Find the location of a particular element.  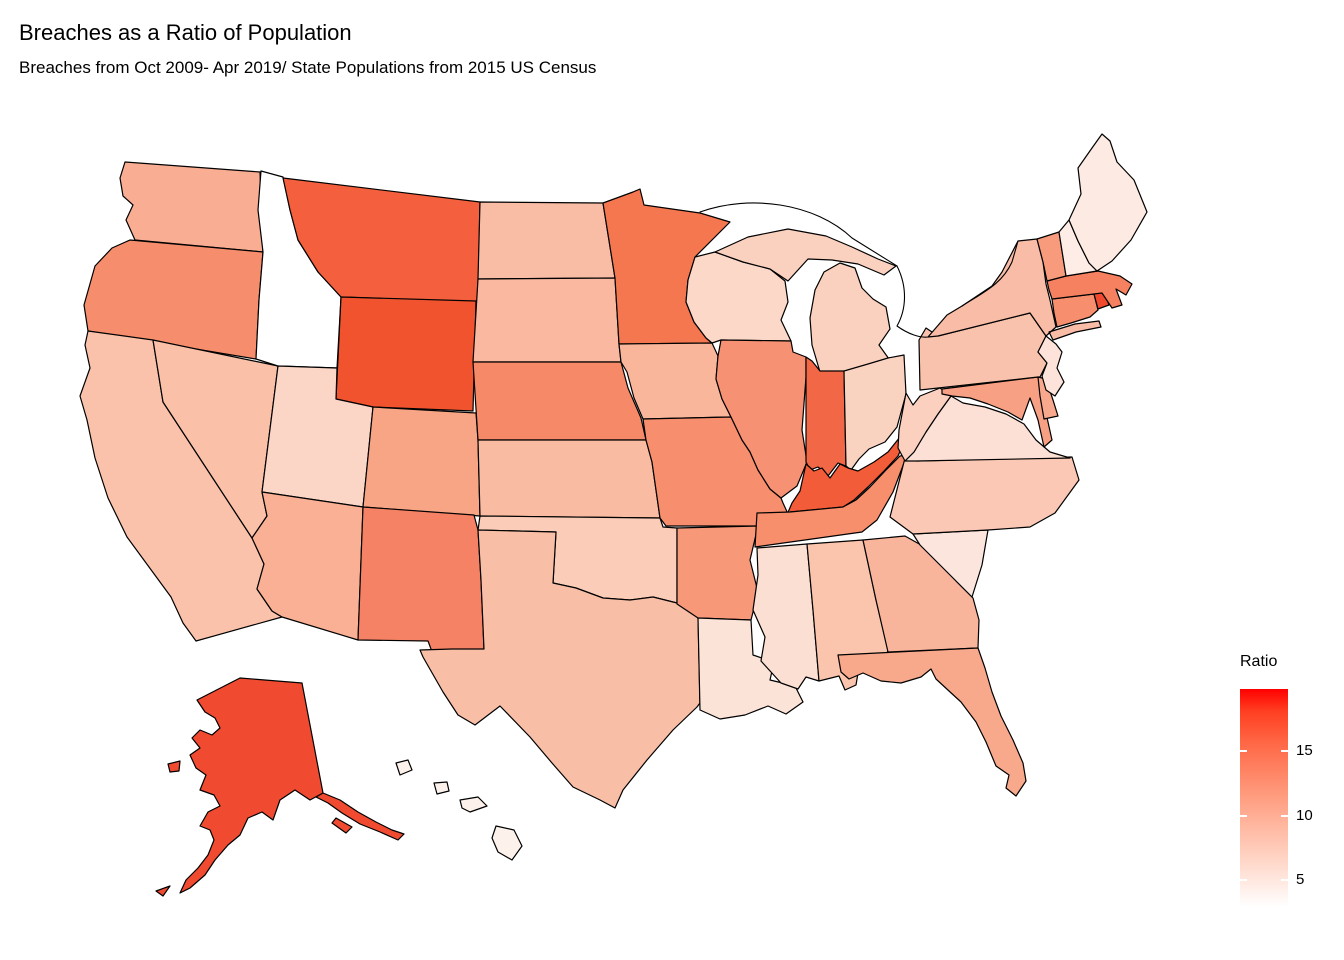

state-kentucky: Kentucky: 16.3 is located at coordinates (846, 477).